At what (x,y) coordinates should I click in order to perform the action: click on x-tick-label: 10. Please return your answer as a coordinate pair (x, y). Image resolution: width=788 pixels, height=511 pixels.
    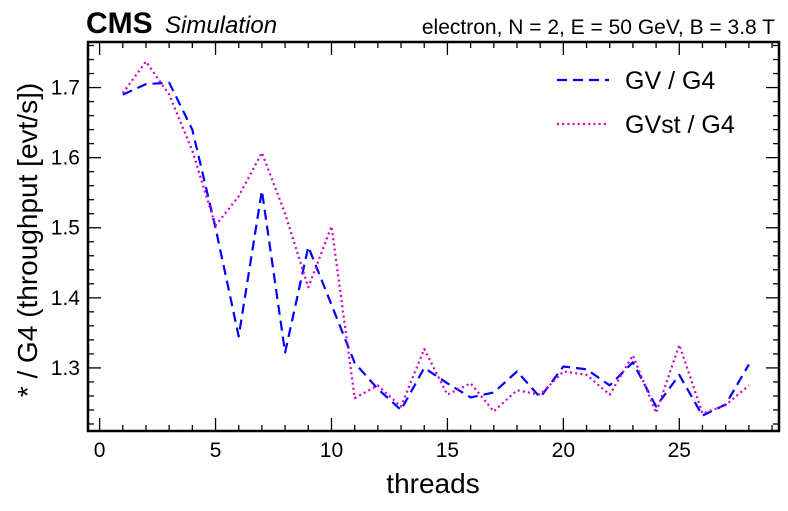
    Looking at the image, I should click on (331, 450).